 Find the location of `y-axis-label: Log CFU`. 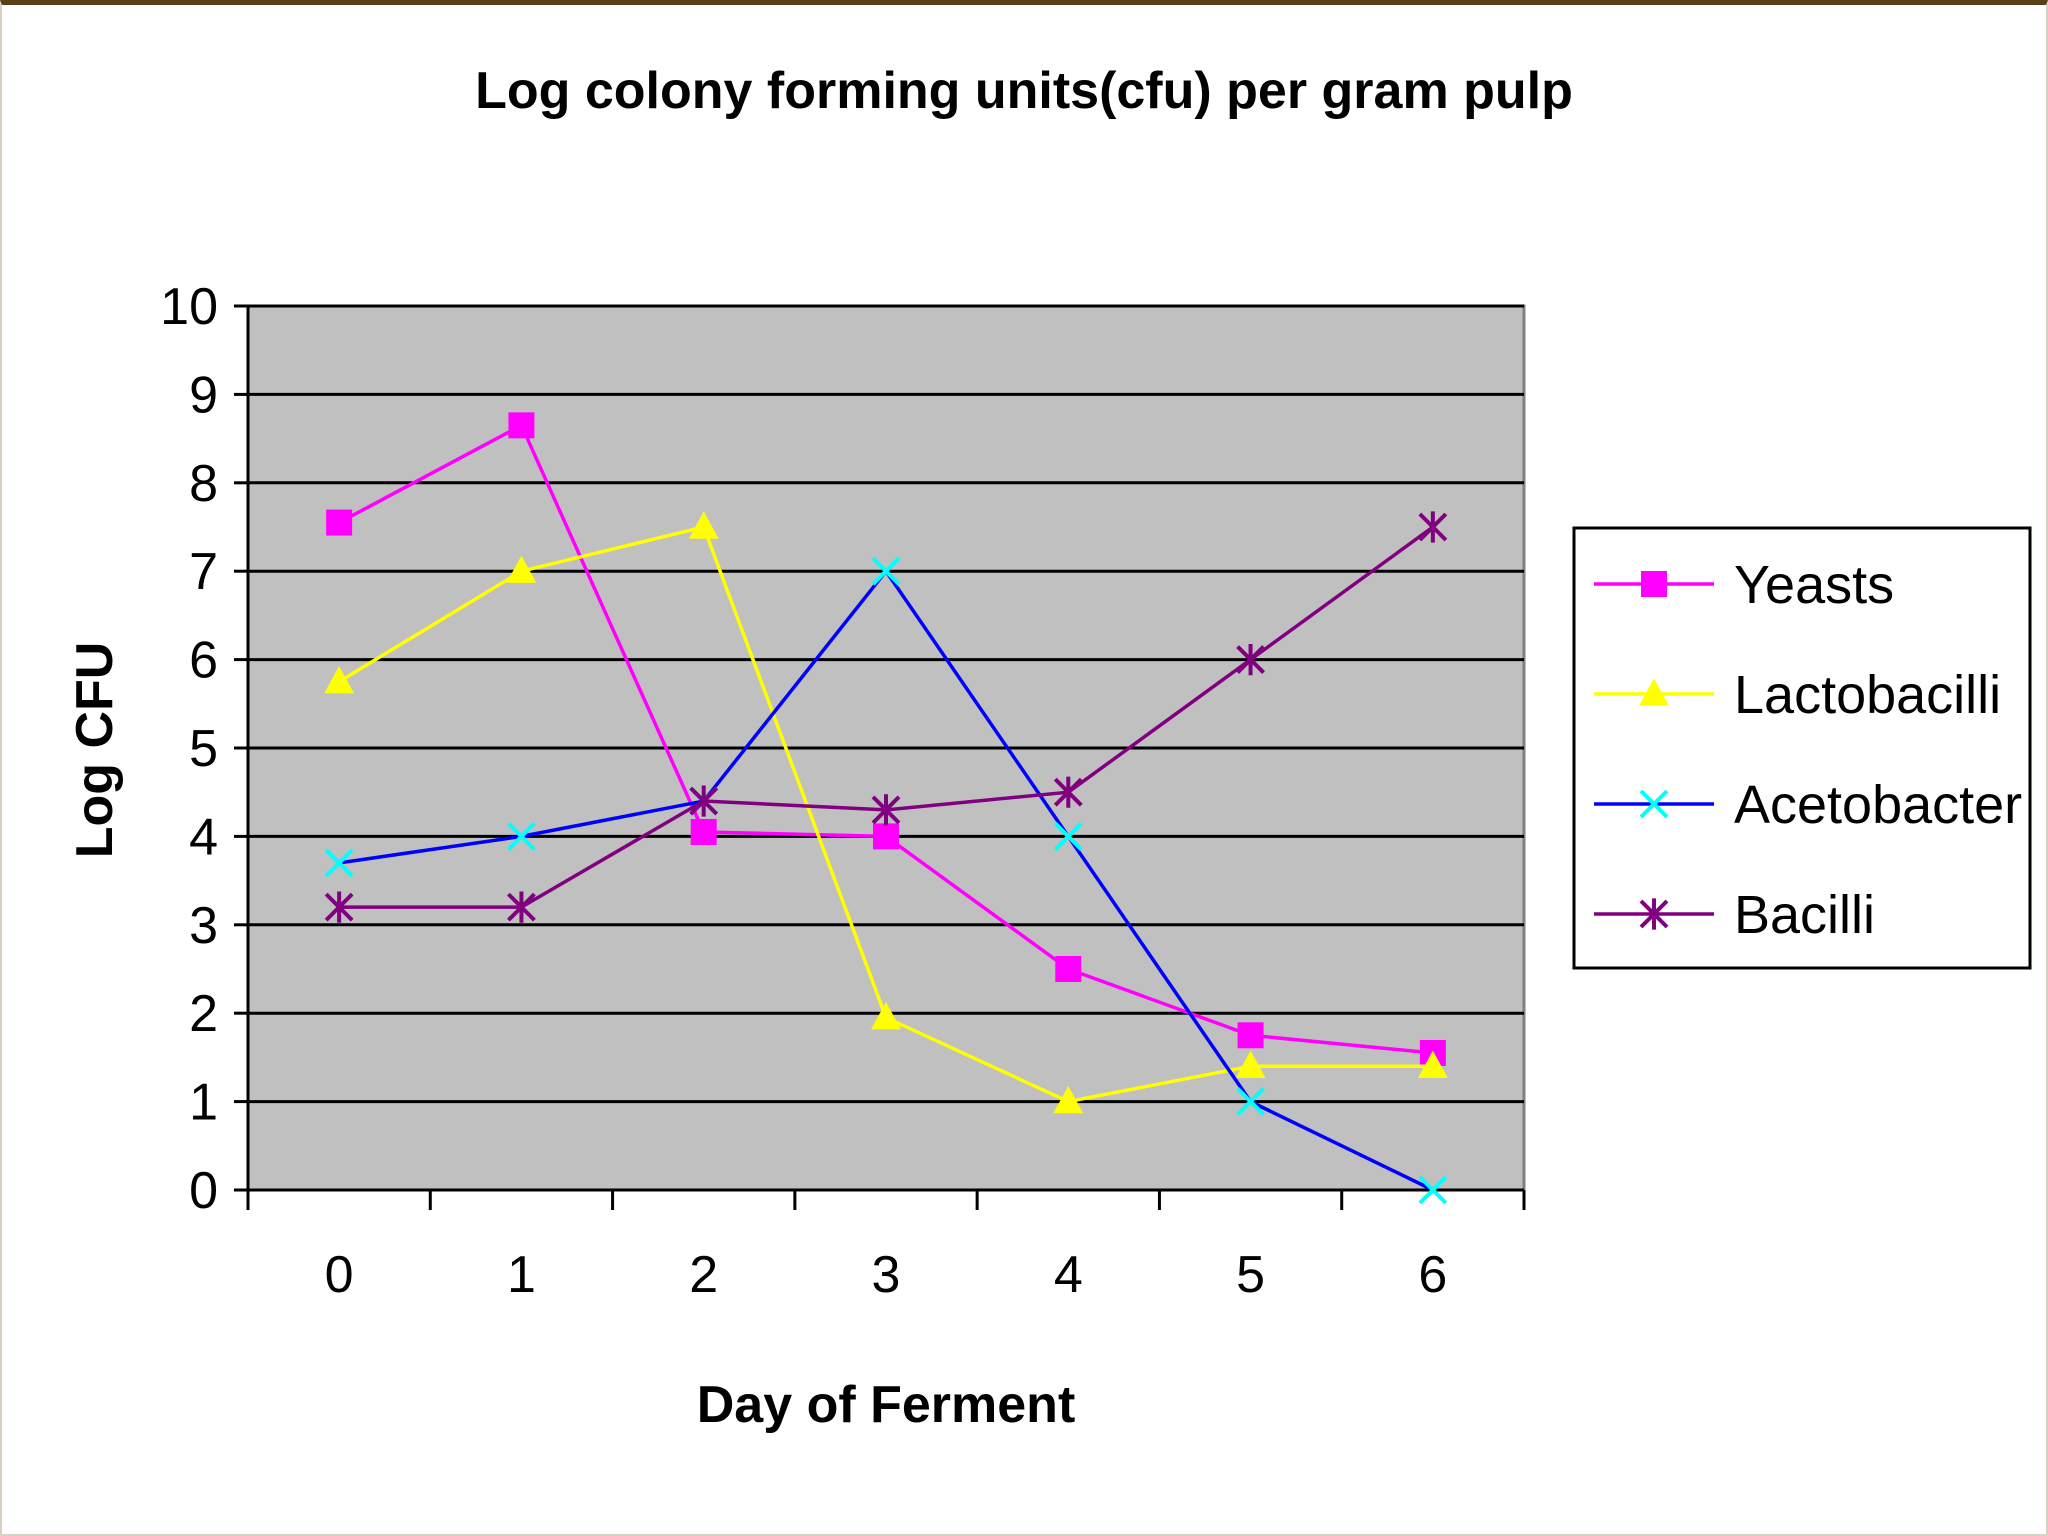

y-axis-label: Log CFU is located at coordinates (95, 750).